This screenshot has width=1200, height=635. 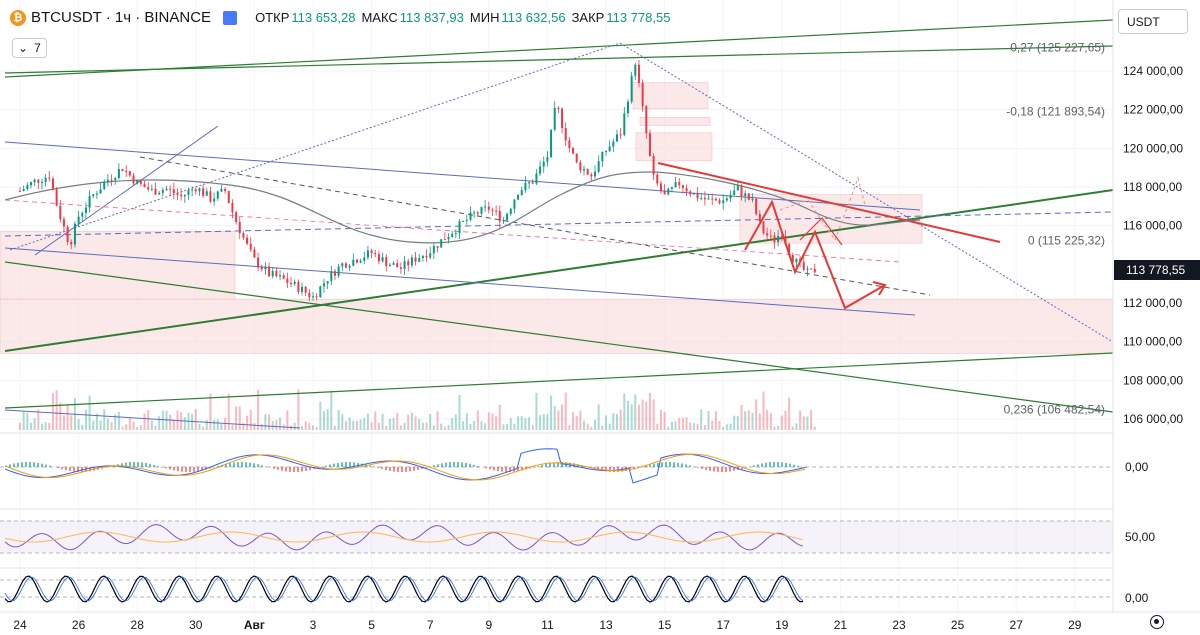 I want to click on x-tick-label: 11, so click(x=547, y=625).